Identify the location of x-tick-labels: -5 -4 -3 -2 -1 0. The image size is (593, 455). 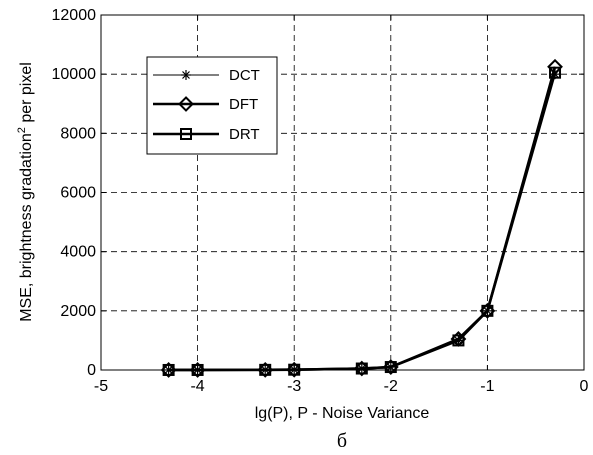
(341, 386).